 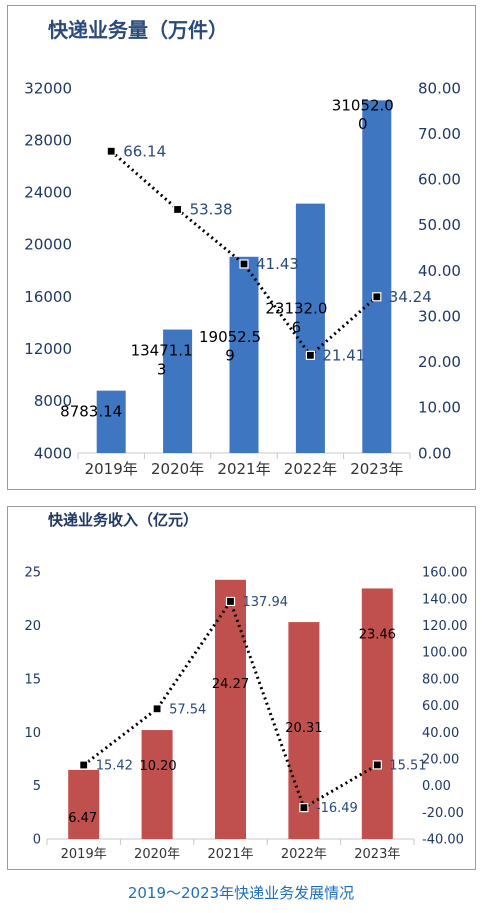 What do you see at coordinates (443, 813) in the screenshot?
I see `right-axis-tick-label: -20.00` at bounding box center [443, 813].